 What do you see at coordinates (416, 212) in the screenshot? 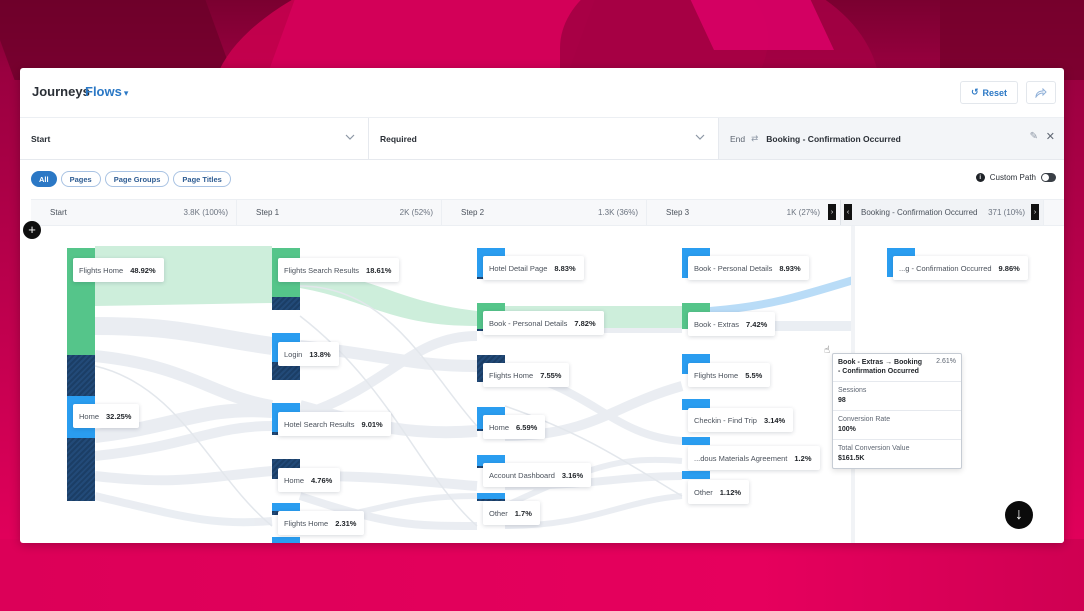
I see `step-count: 2K (52%)` at bounding box center [416, 212].